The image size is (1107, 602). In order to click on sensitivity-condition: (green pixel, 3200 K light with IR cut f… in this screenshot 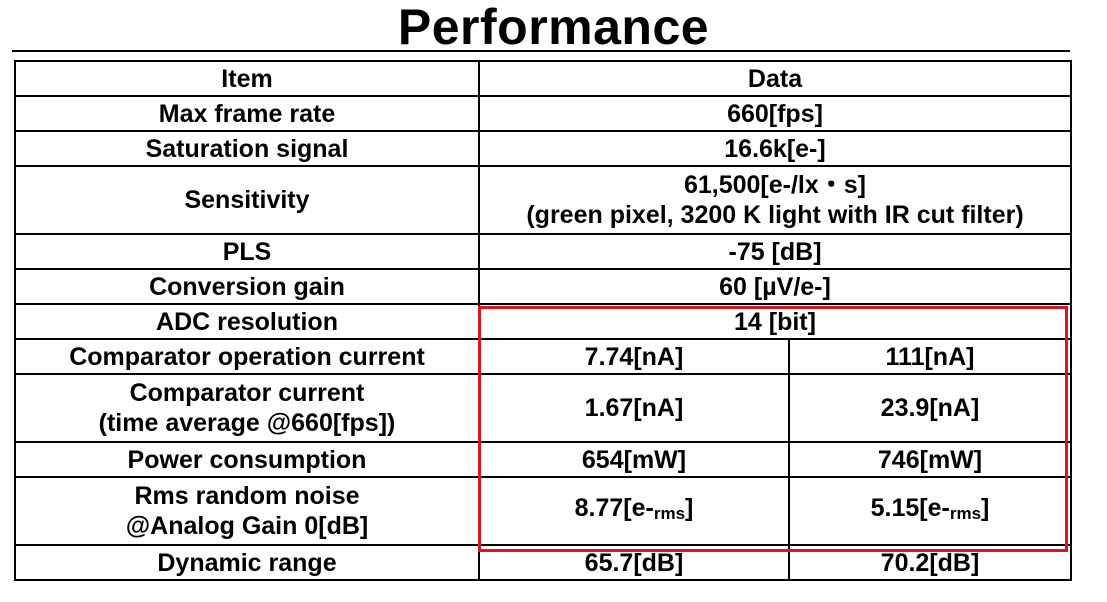, I will do `click(775, 215)`.